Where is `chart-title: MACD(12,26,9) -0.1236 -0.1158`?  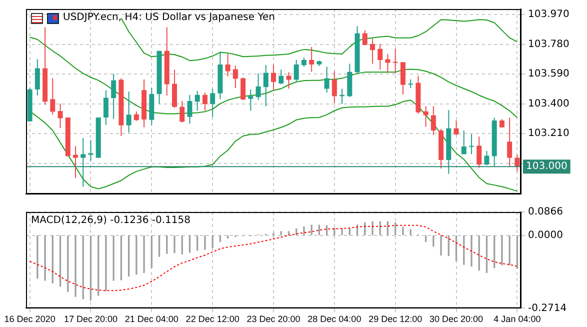 chart-title: MACD(12,26,9) -0.1236 -0.1158 is located at coordinates (111, 221).